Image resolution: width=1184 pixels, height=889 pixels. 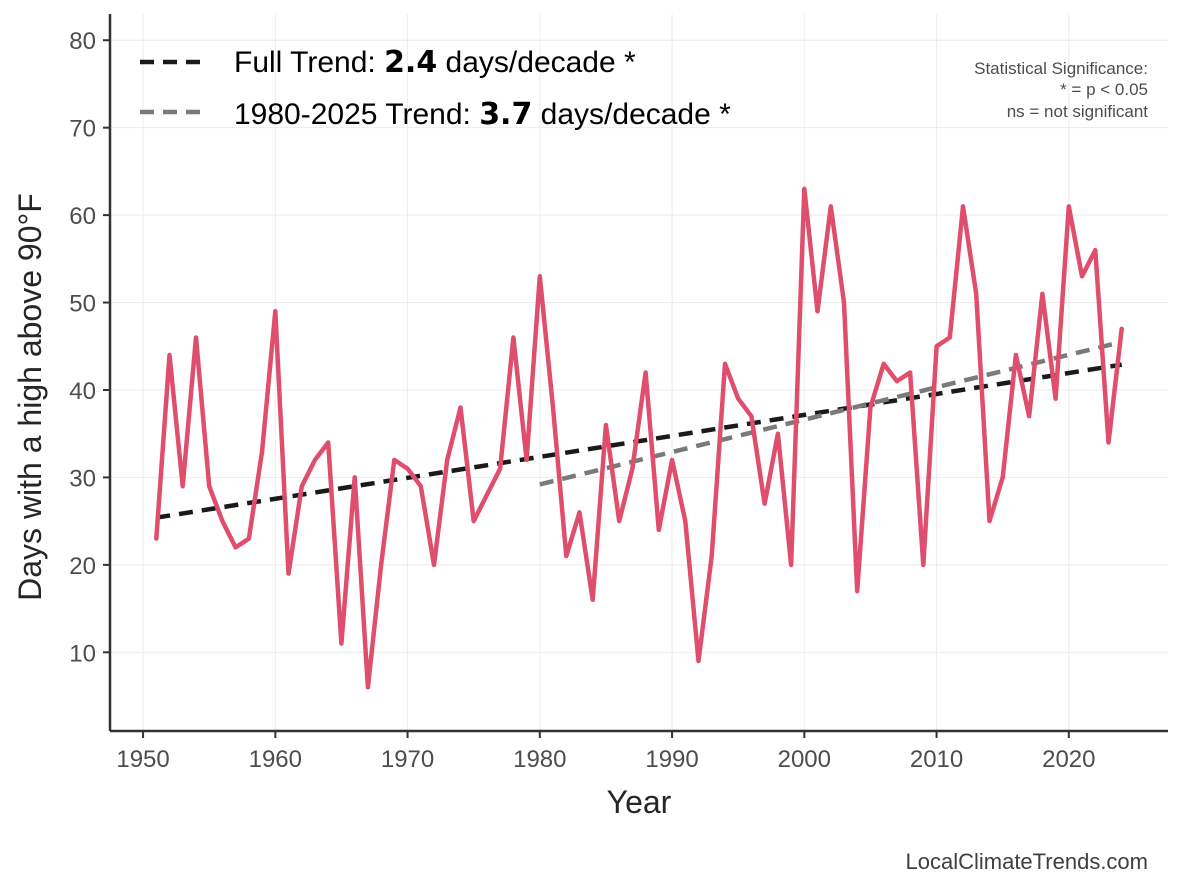 I want to click on x-tick-label: 1980, so click(x=539, y=759).